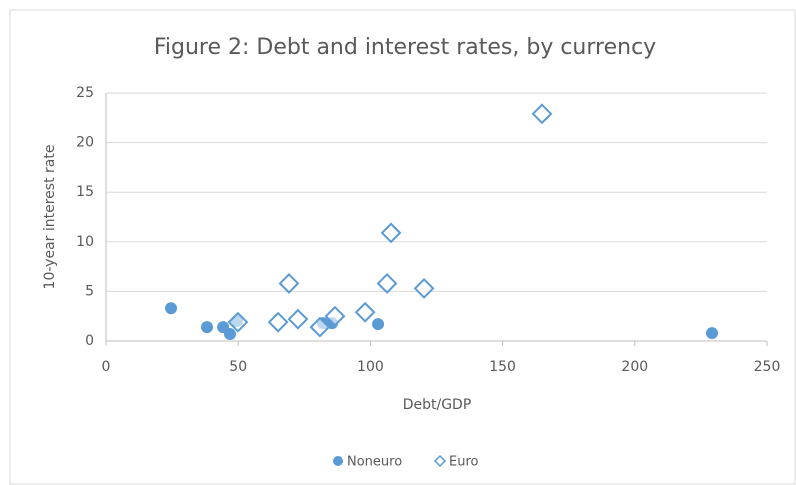  Describe the element at coordinates (437, 405) in the screenshot. I see `x-axis-label: Debt/GDP` at that location.